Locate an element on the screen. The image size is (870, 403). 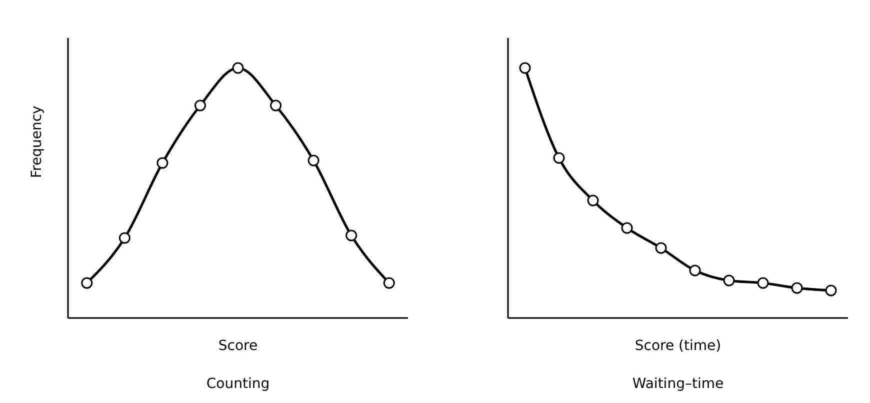
x-axis-title: Score (time) is located at coordinates (678, 346).